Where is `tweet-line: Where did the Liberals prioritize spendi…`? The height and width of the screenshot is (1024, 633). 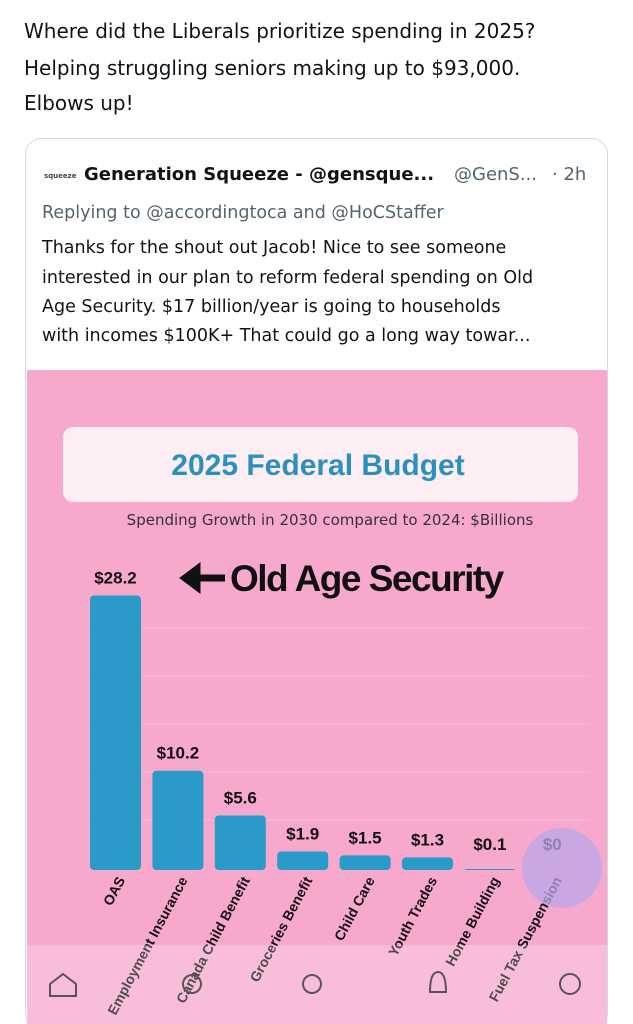 tweet-line: Where did the Liberals prioritize spendi… is located at coordinates (279, 31).